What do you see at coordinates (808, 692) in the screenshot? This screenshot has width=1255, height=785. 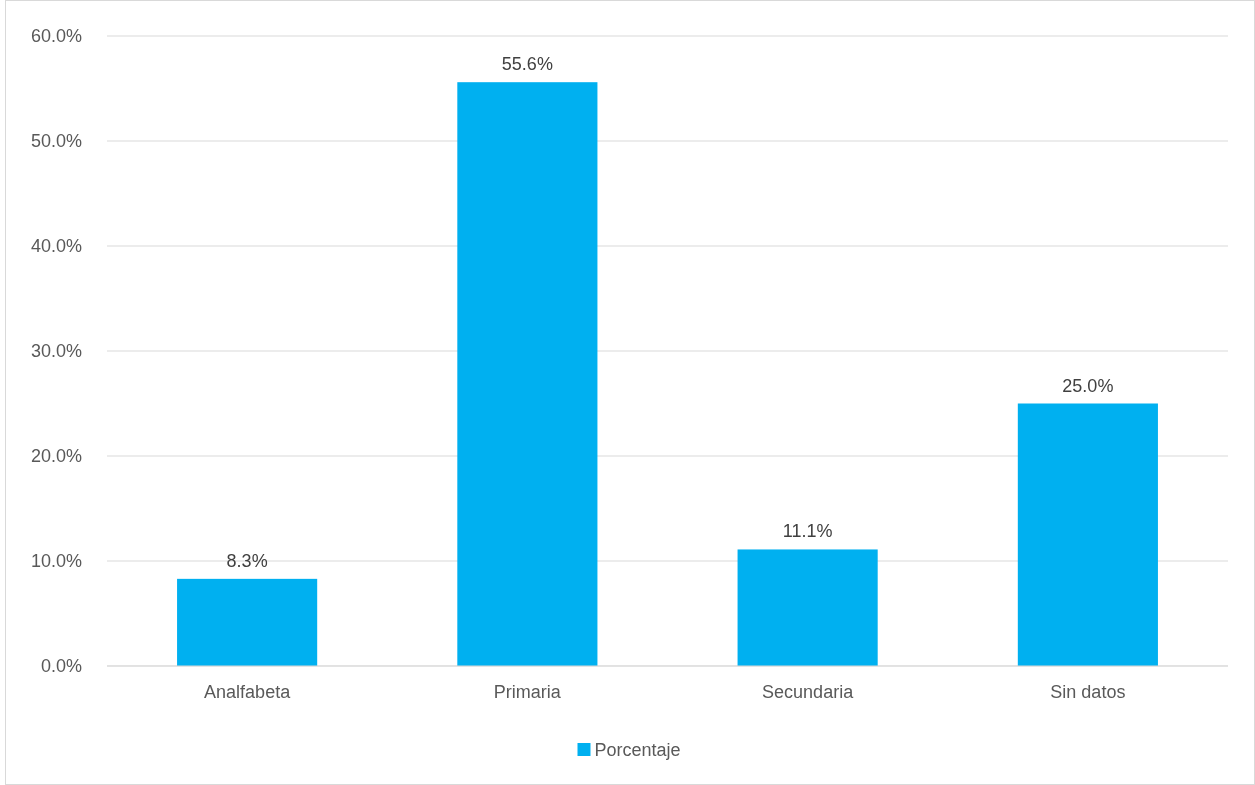 I see `x-tick-label: Secundaria` at bounding box center [808, 692].